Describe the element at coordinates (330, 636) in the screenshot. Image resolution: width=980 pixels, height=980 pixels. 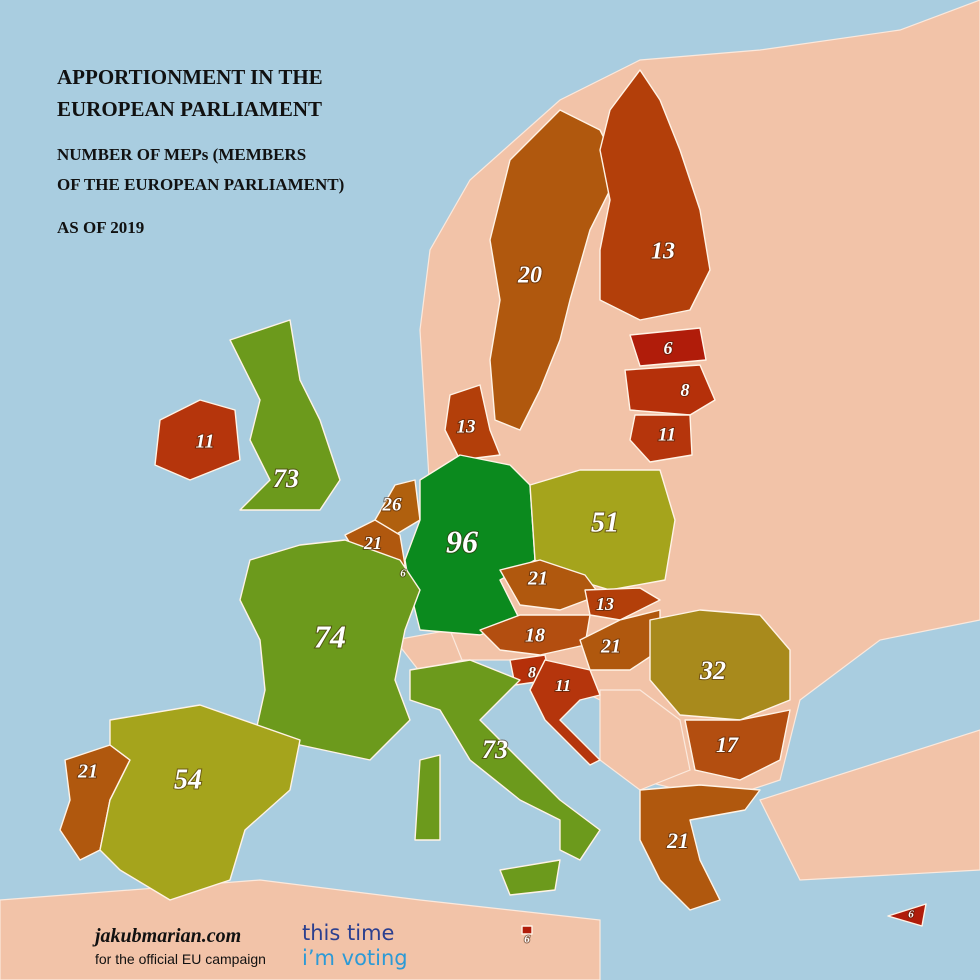
I see `seat-count: 74` at that location.